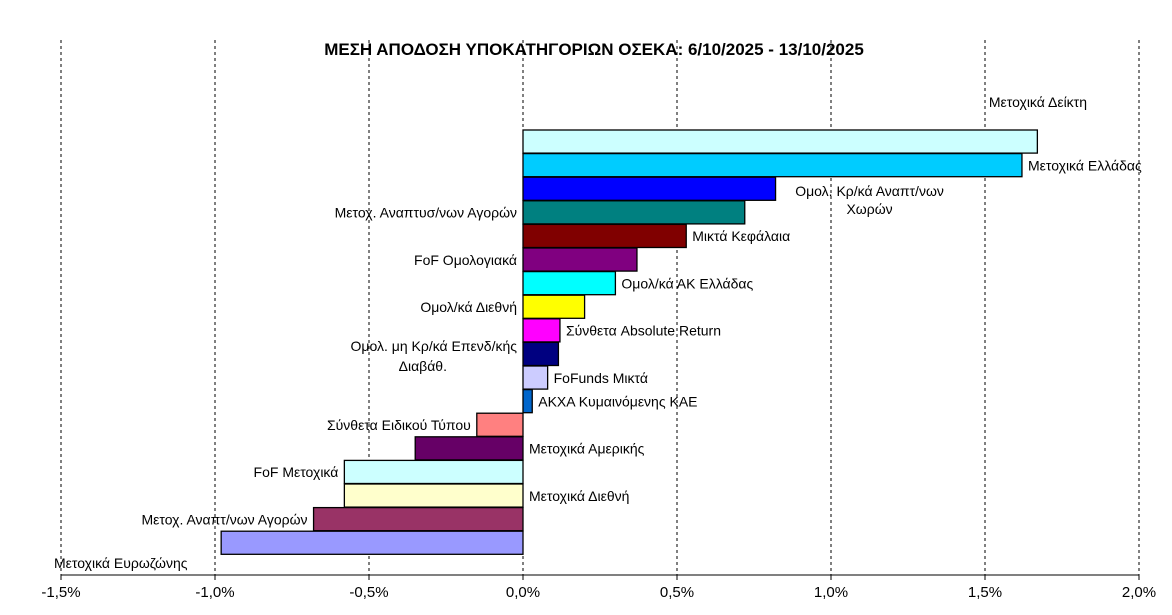 This screenshot has width=1172, height=615. What do you see at coordinates (831, 592) in the screenshot?
I see `x-tick-label: 1,0%` at bounding box center [831, 592].